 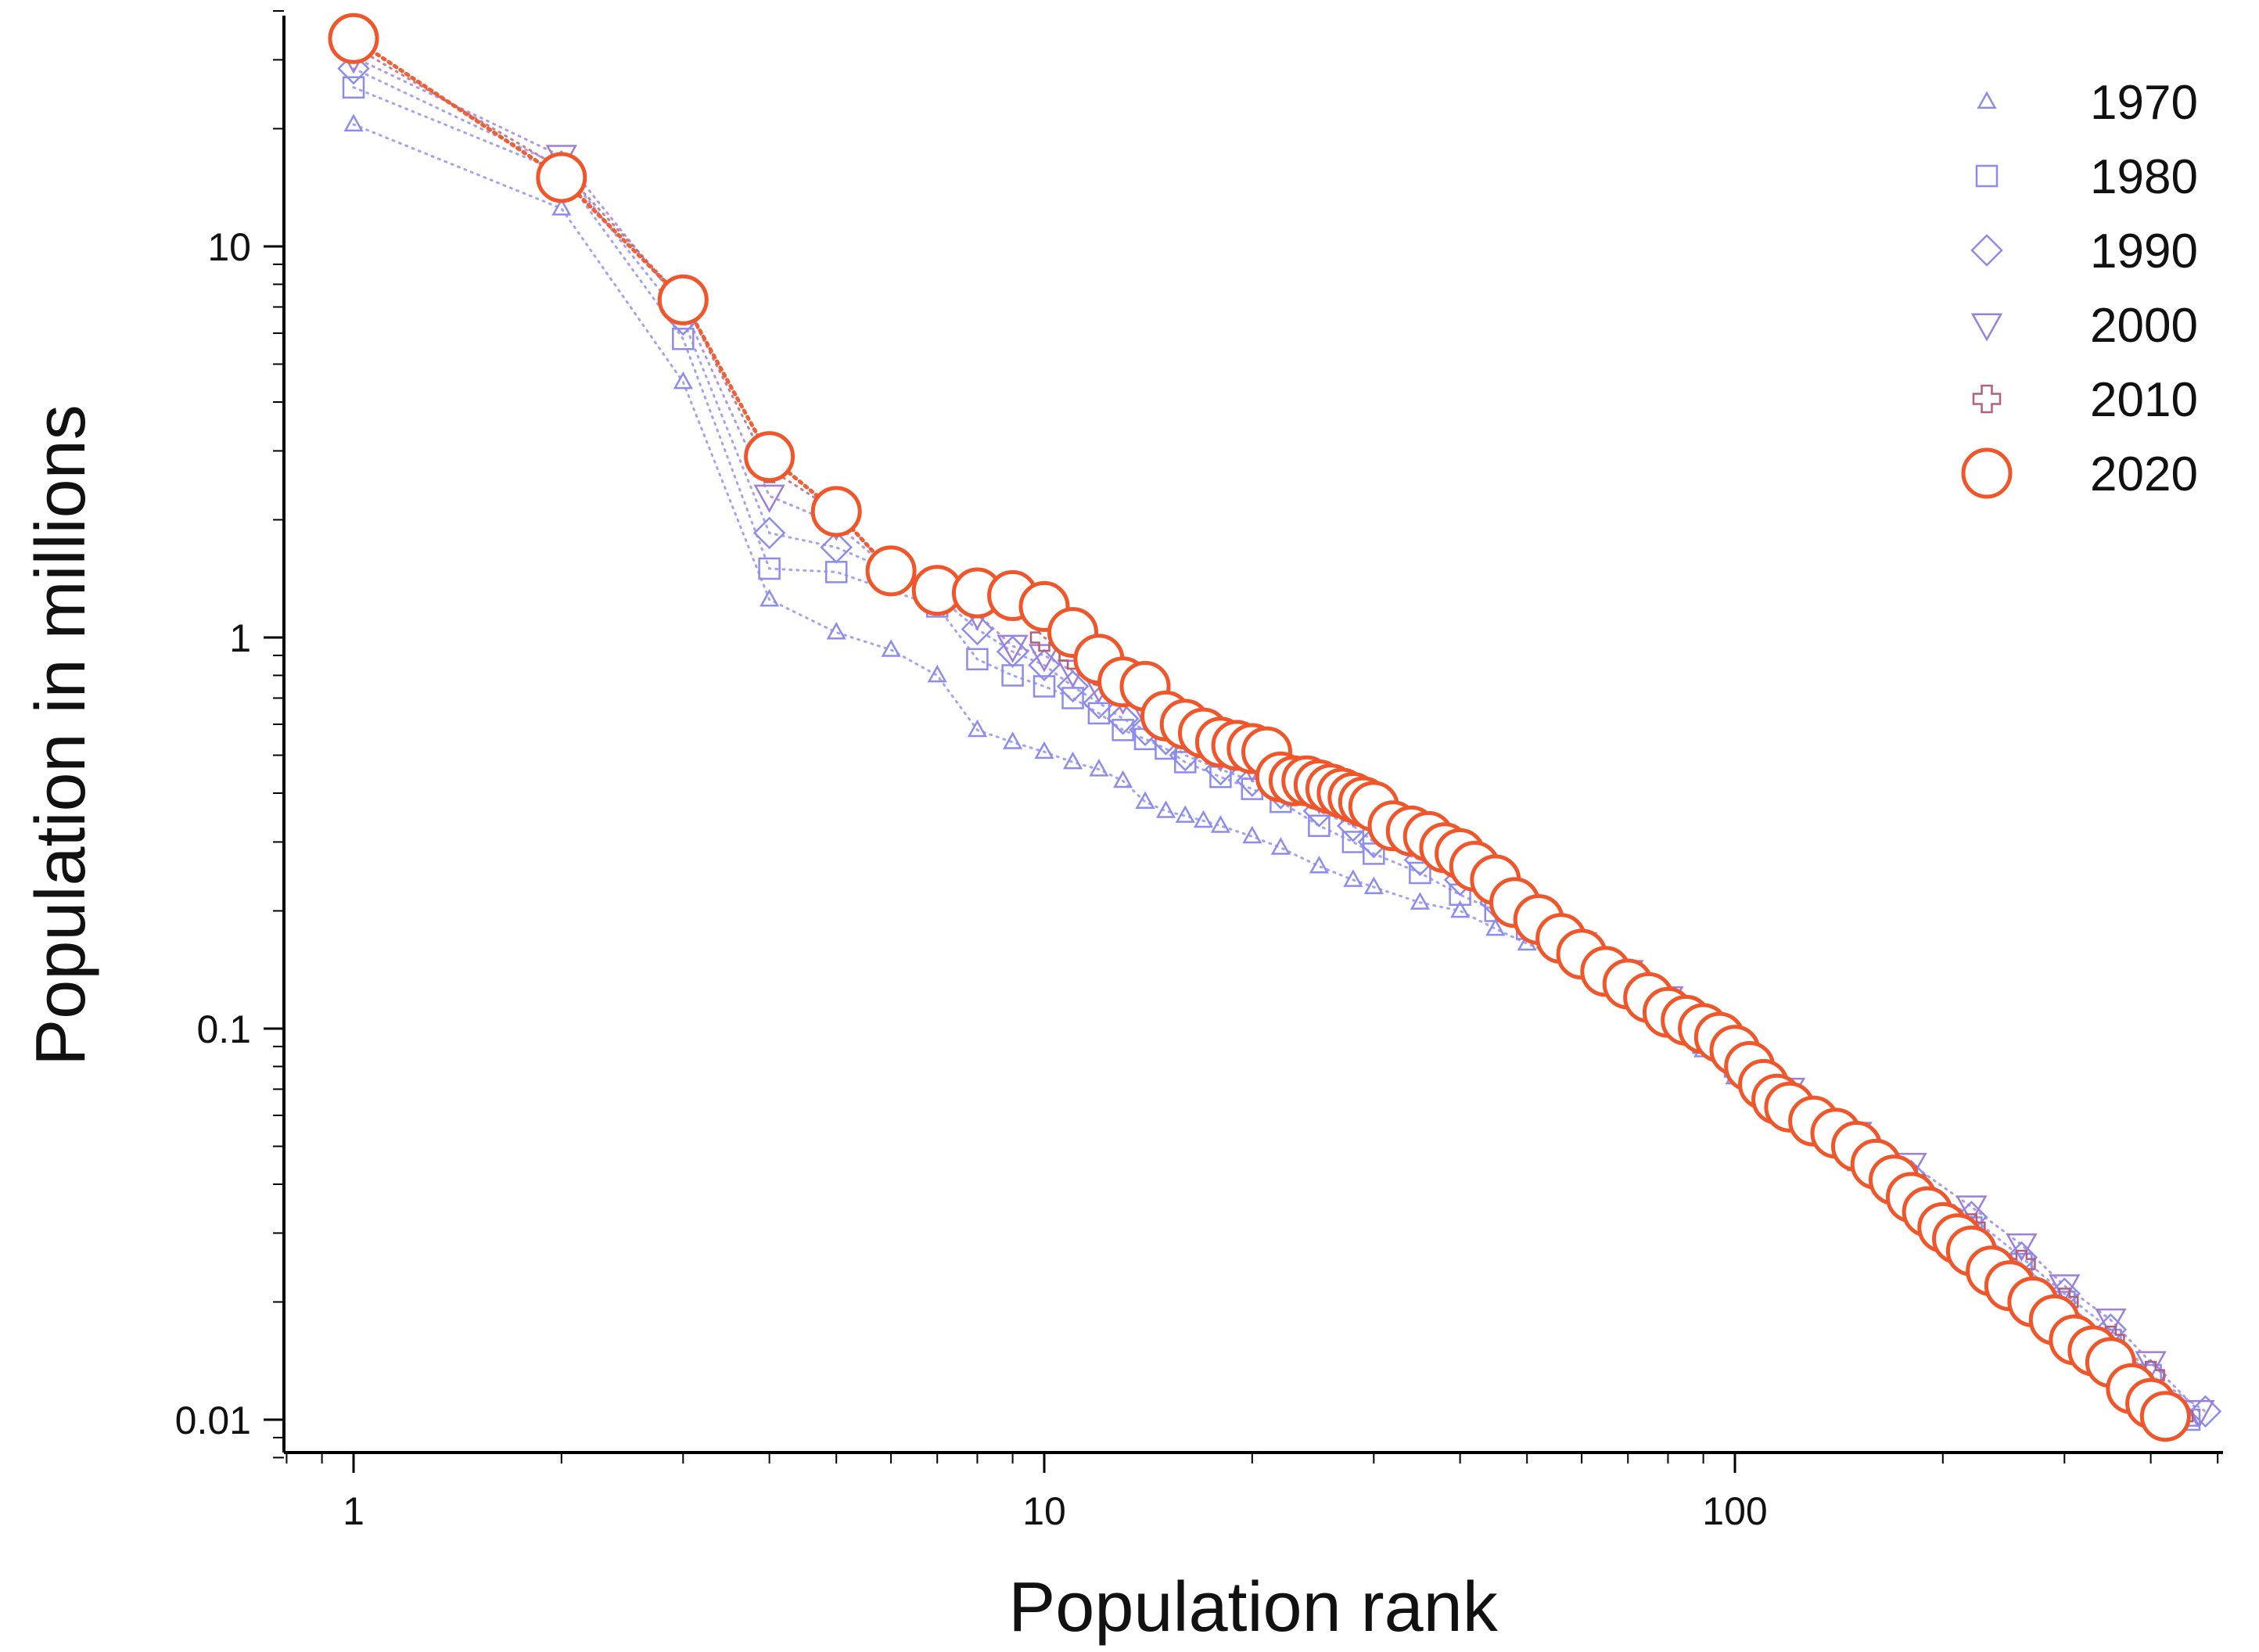 What do you see at coordinates (1987, 100) in the screenshot?
I see `legend-marker-1970` at bounding box center [1987, 100].